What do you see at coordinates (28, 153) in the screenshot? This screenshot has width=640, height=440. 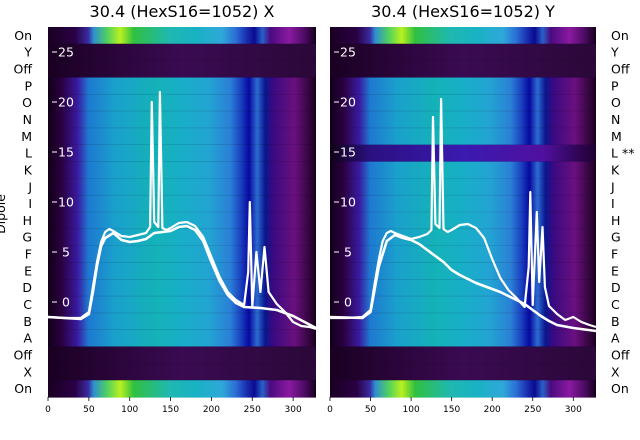 I see `dipole-label: L` at bounding box center [28, 153].